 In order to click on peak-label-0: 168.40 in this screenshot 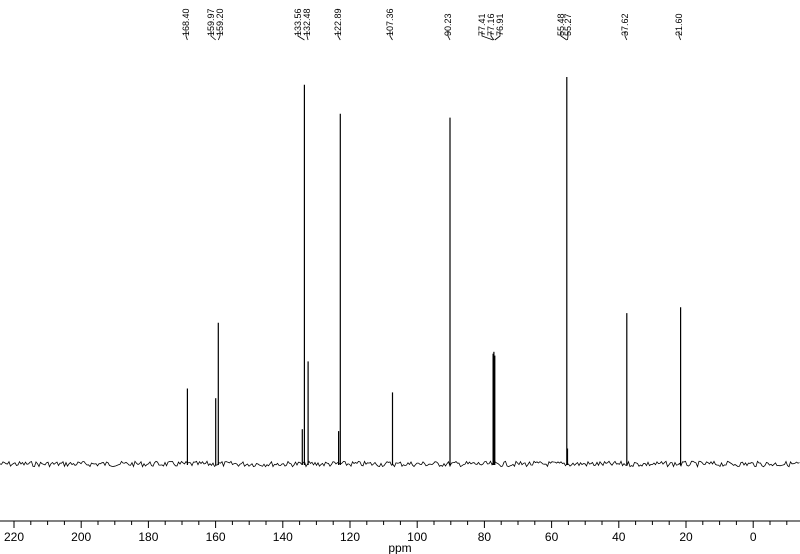, I will do `click(186, 22)`.